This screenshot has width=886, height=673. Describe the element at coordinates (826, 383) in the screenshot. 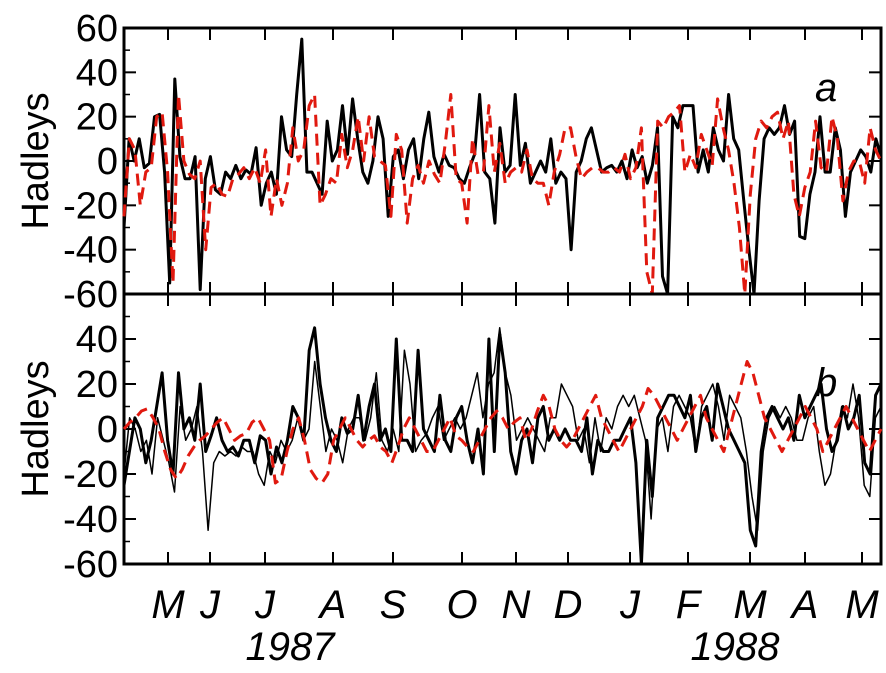

I see `panel-b-letter: b` at that location.